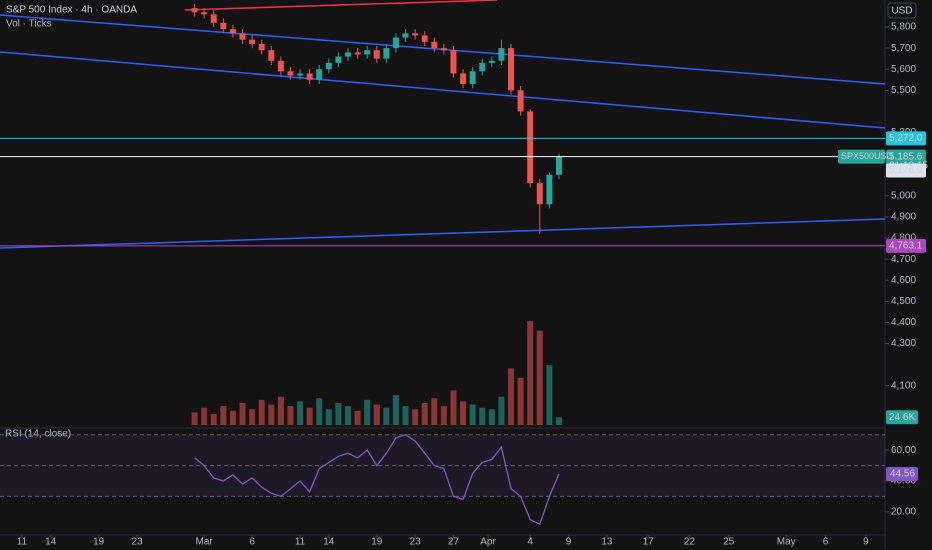 Image resolution: width=932 pixels, height=550 pixels. I want to click on volume-value: 24.6K, so click(902, 417).